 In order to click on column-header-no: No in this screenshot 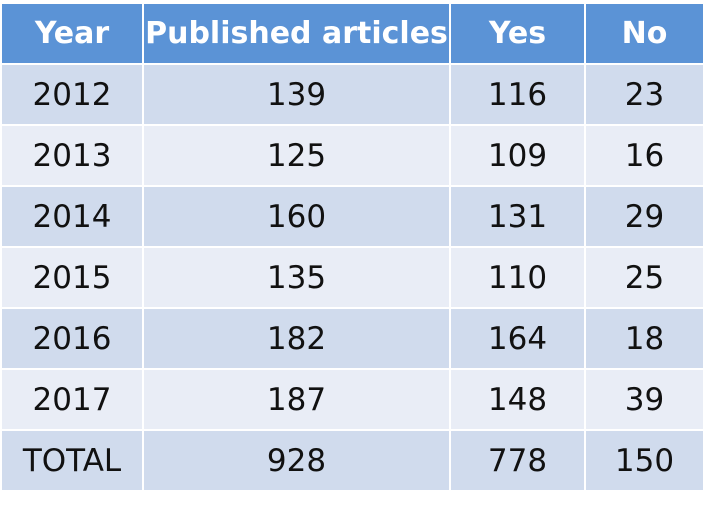, I will do `click(644, 34)`.